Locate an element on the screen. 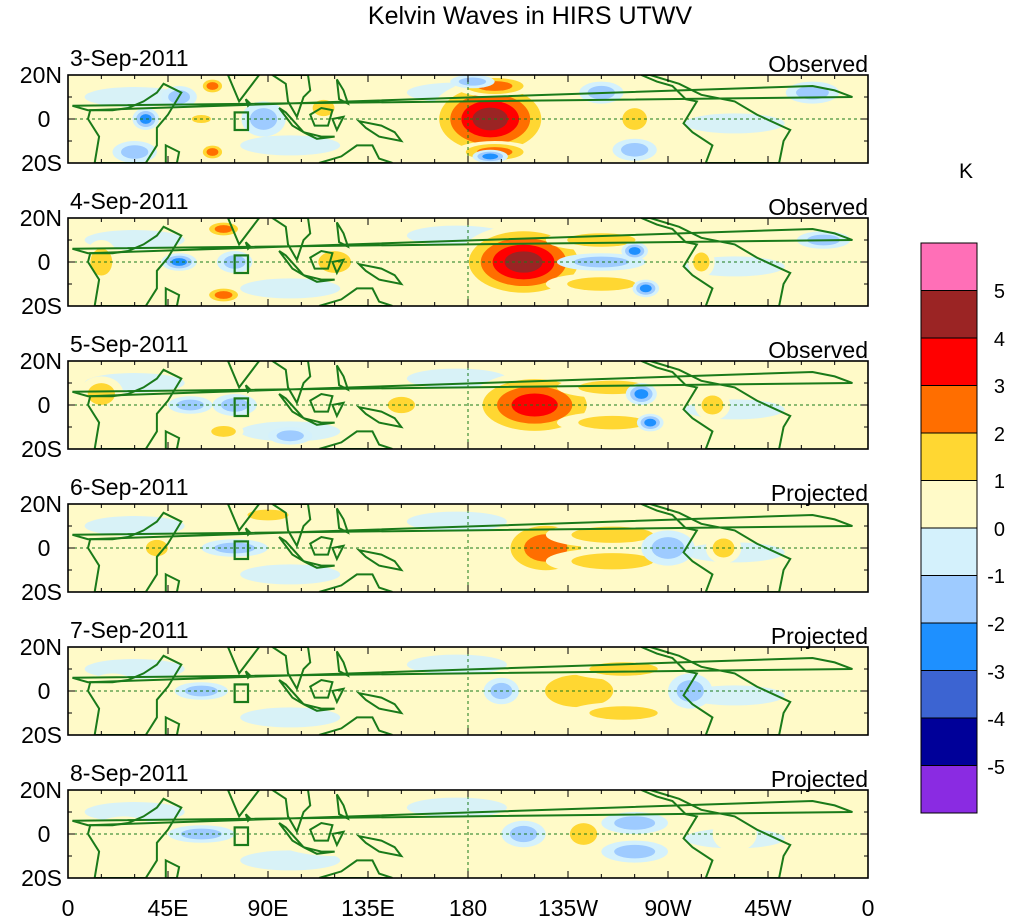  colorbar-label-neg5: -5 is located at coordinates (996, 768).